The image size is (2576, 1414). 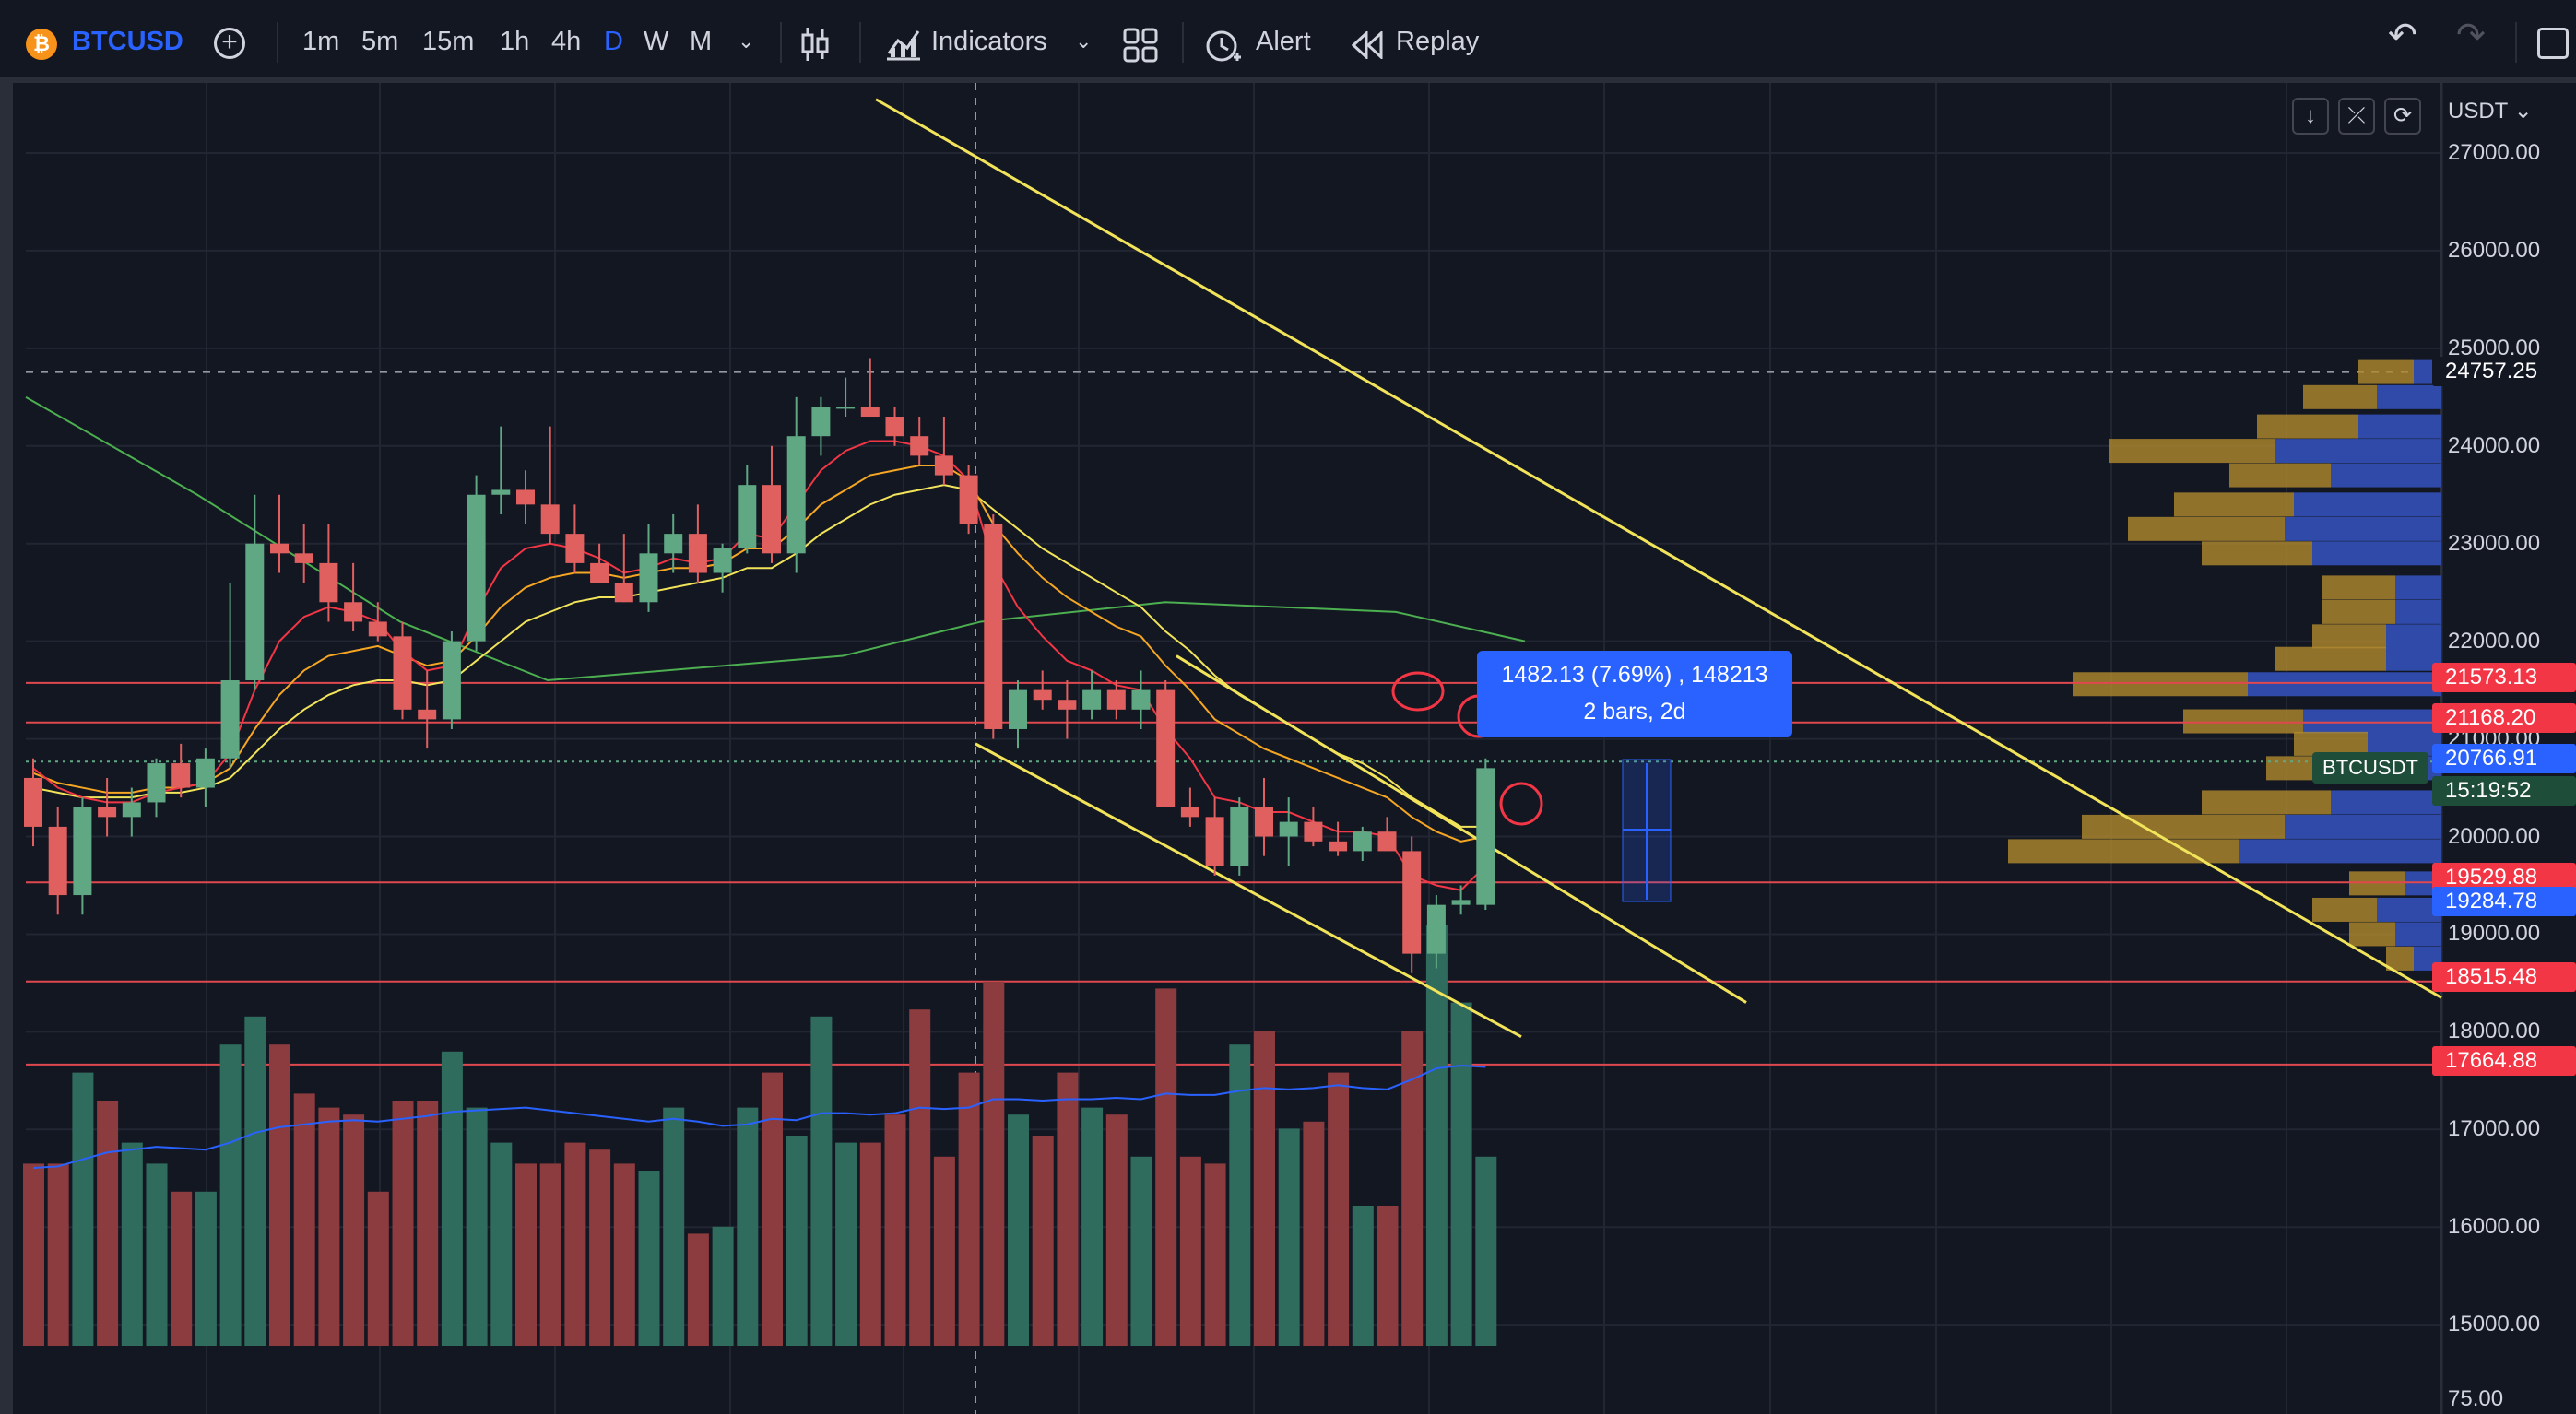 What do you see at coordinates (2356, 117) in the screenshot?
I see `collapse-icon: ⤫` at bounding box center [2356, 117].